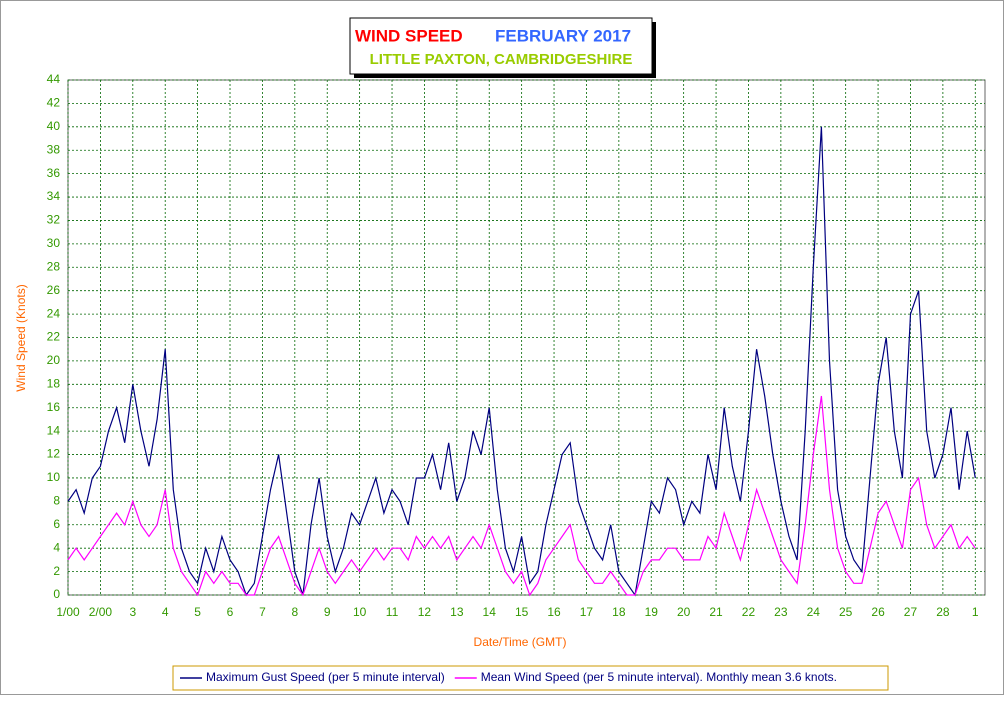 The width and height of the screenshot is (1005, 701). Describe the element at coordinates (54, 103) in the screenshot. I see `y-tick-label: 42` at that location.